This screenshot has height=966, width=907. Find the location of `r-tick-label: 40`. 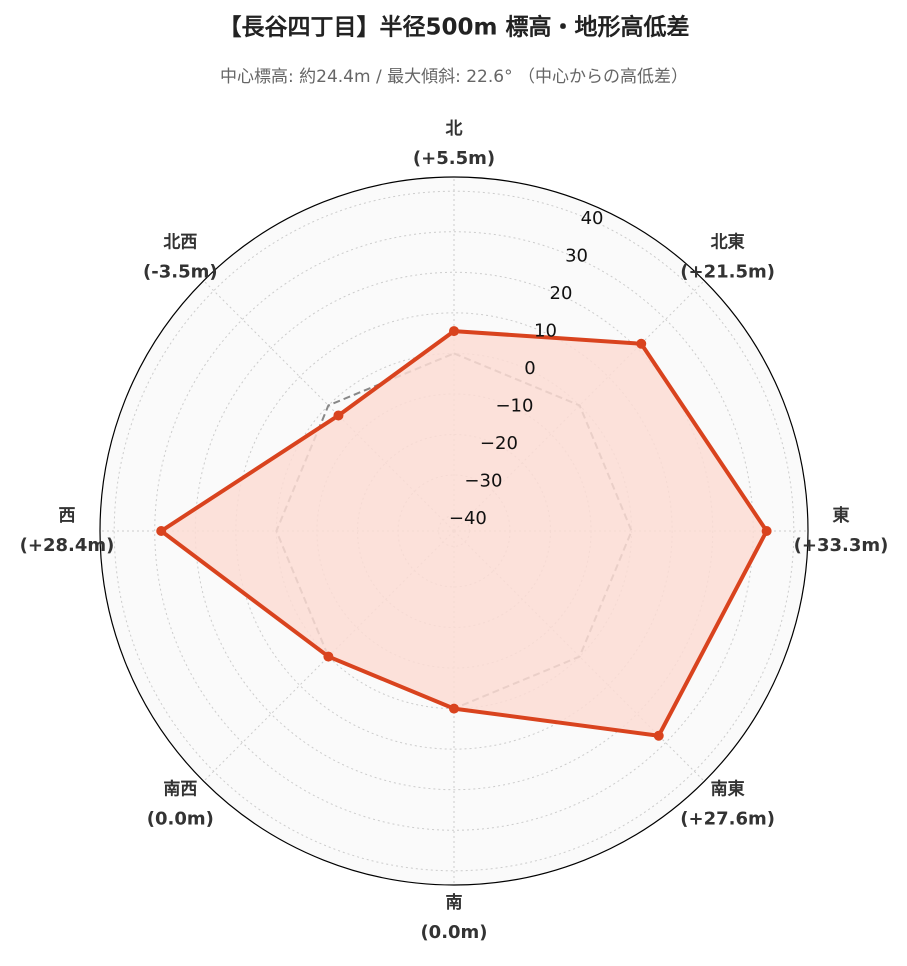

r-tick-label: 40 is located at coordinates (592, 218).